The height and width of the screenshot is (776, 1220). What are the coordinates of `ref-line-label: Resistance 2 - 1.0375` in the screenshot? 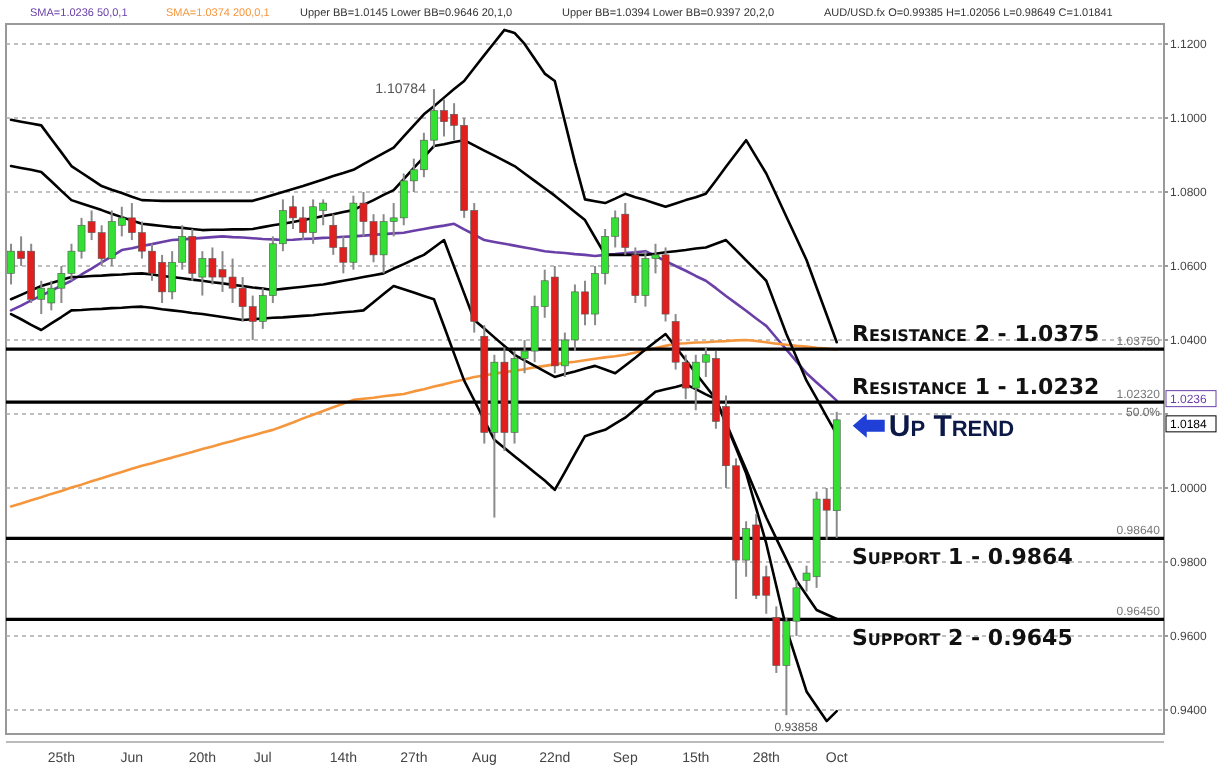 It's located at (976, 334).